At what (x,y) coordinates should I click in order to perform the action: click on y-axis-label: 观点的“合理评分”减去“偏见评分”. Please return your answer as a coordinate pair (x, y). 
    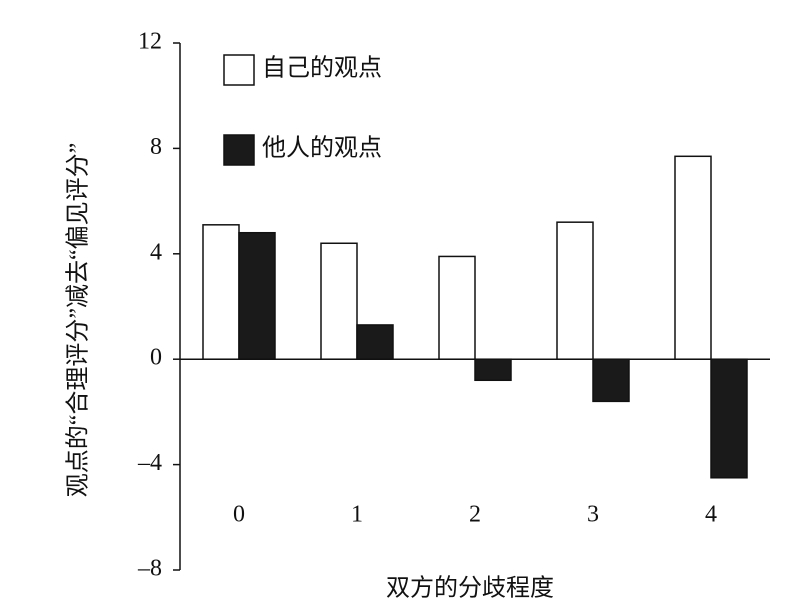
    Looking at the image, I should click on (78, 320).